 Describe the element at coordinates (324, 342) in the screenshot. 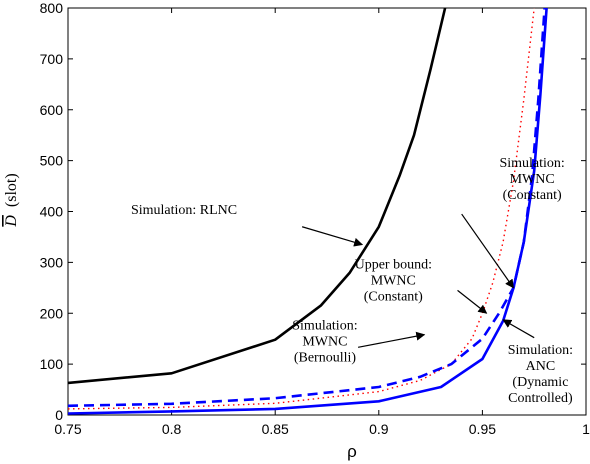

I see `annotation-text: Simulation: MWNC (Bernoulli)` at that location.